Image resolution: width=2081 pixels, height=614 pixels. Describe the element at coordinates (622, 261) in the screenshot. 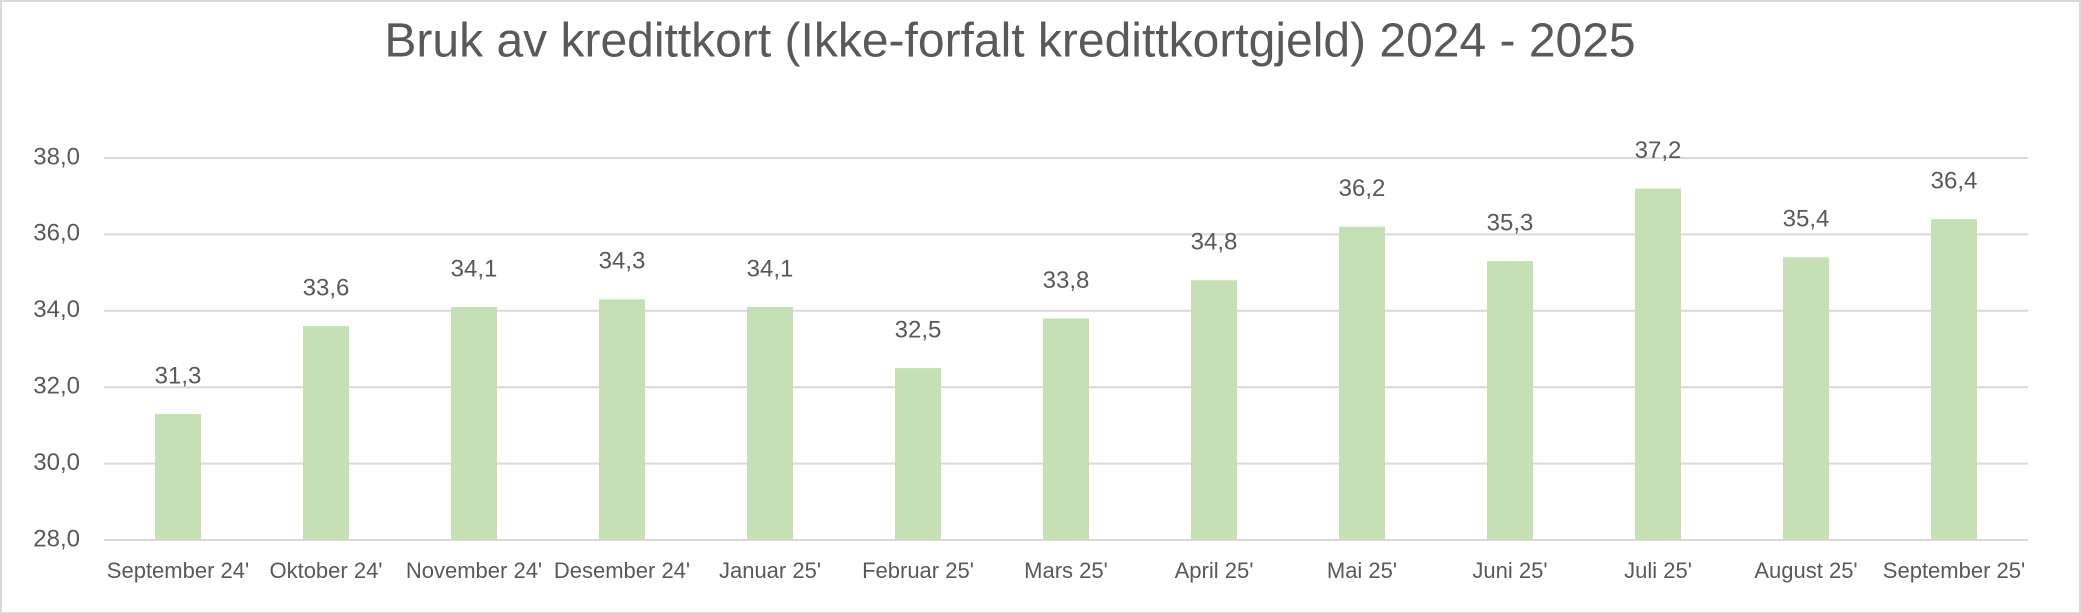

I see `data-label: 34,3` at that location.